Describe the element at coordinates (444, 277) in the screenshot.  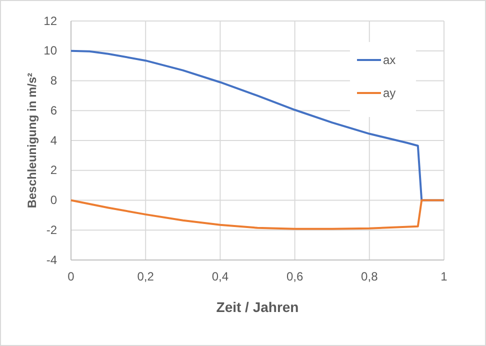
I see `x-tick-label: 1` at that location.